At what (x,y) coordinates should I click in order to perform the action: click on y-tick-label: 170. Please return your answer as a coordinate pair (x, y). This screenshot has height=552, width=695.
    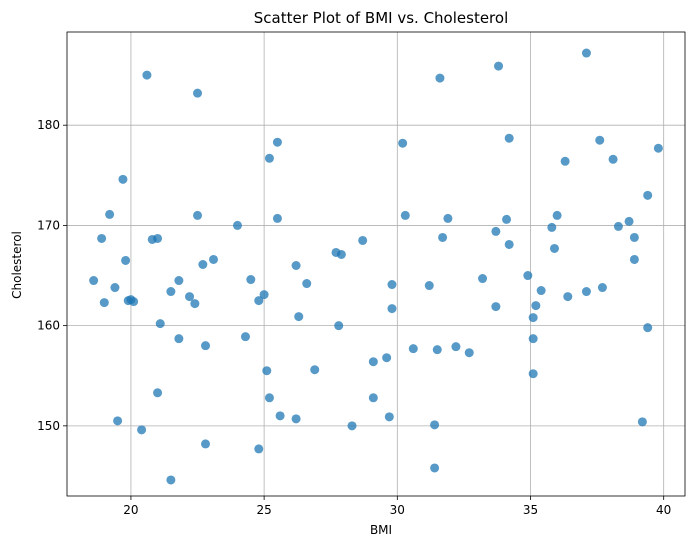
    Looking at the image, I should click on (48, 225).